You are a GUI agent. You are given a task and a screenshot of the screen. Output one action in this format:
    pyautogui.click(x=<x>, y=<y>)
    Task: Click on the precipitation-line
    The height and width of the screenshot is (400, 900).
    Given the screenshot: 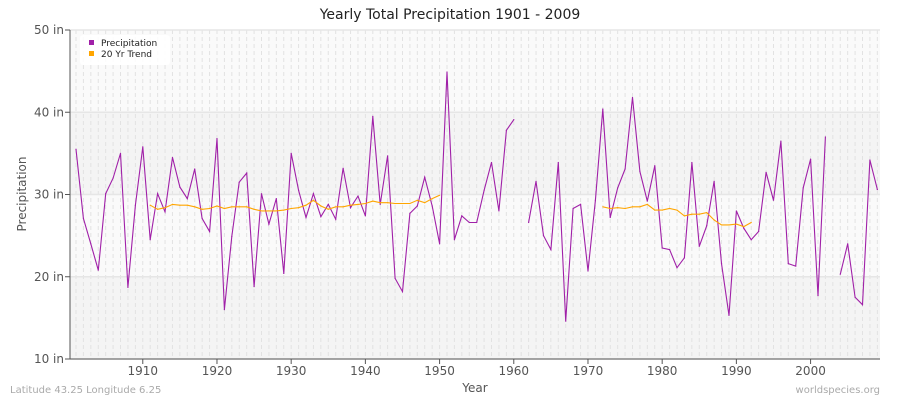 What is the action you would take?
    pyautogui.click(x=858, y=232)
    